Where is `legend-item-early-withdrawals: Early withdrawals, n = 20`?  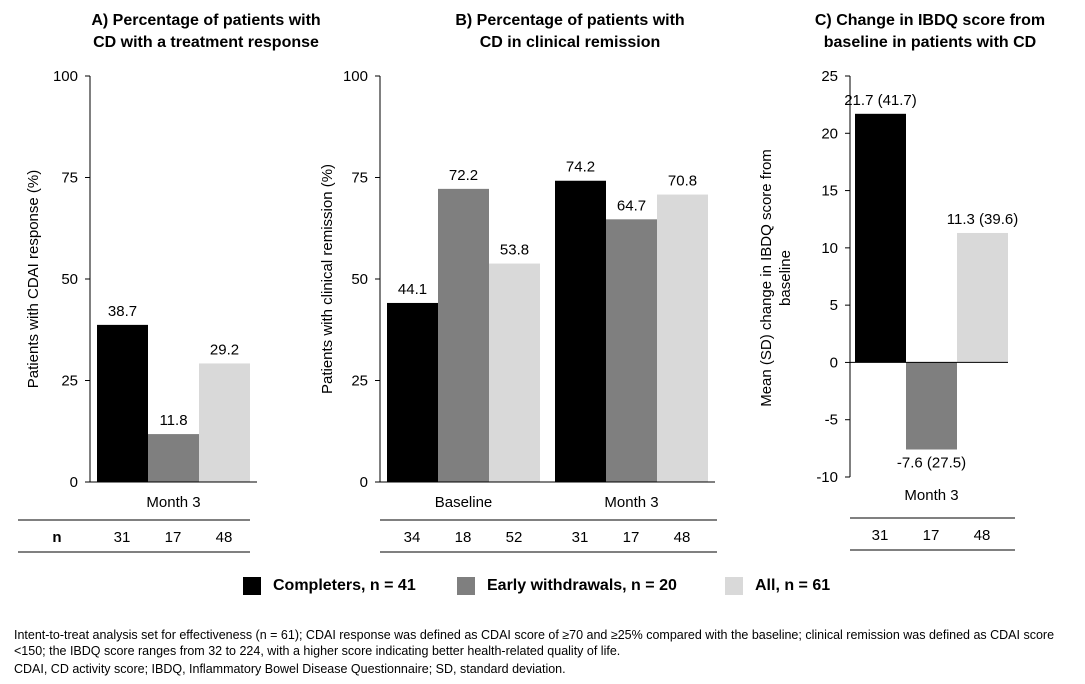 legend-item-early-withdrawals: Early withdrawals, n = 20 is located at coordinates (567, 586).